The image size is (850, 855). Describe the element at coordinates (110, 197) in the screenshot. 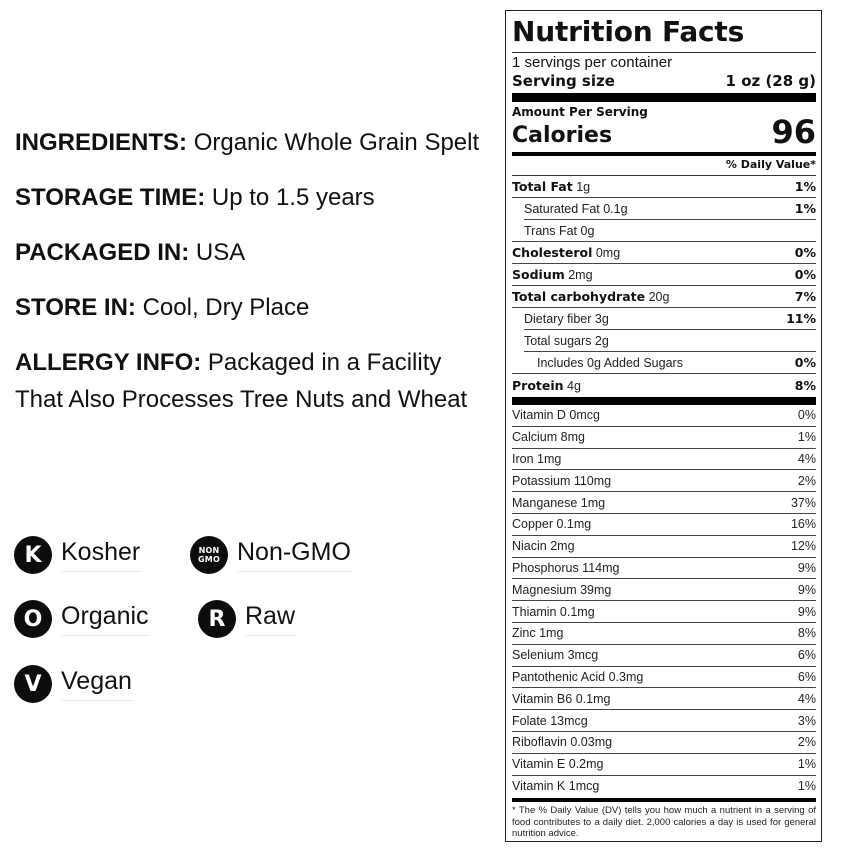

I see `storage-time-label: STORAGE TIME:` at that location.